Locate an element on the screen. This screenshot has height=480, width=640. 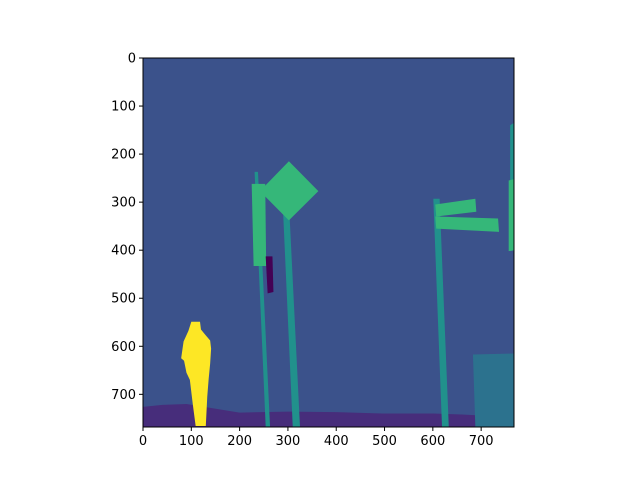
region-dark-patch is located at coordinates (269, 275).